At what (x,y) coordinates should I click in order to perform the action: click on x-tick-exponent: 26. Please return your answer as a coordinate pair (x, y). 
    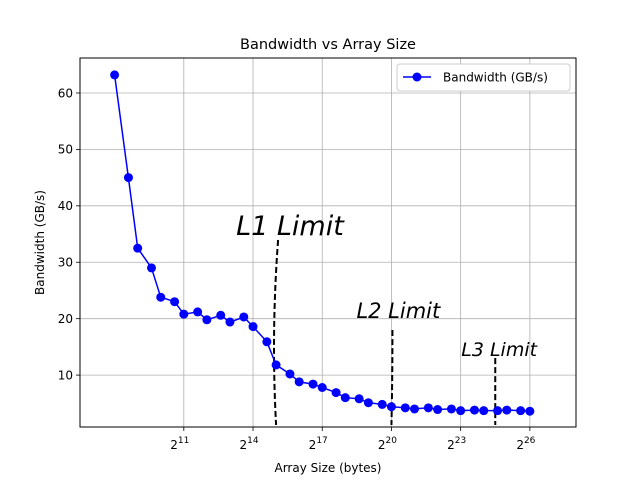
    Looking at the image, I should click on (530, 441).